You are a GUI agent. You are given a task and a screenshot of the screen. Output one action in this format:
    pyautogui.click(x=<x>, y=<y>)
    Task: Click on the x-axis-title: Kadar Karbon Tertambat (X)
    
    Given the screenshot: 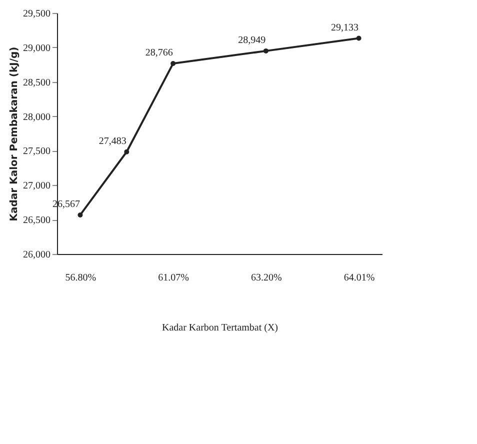 What is the action you would take?
    pyautogui.click(x=220, y=328)
    